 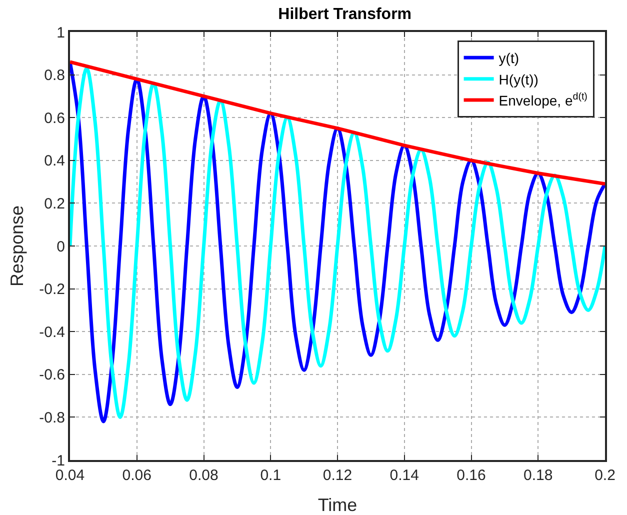 What do you see at coordinates (137, 475) in the screenshot?
I see `x-tick-label: 0.06` at bounding box center [137, 475].